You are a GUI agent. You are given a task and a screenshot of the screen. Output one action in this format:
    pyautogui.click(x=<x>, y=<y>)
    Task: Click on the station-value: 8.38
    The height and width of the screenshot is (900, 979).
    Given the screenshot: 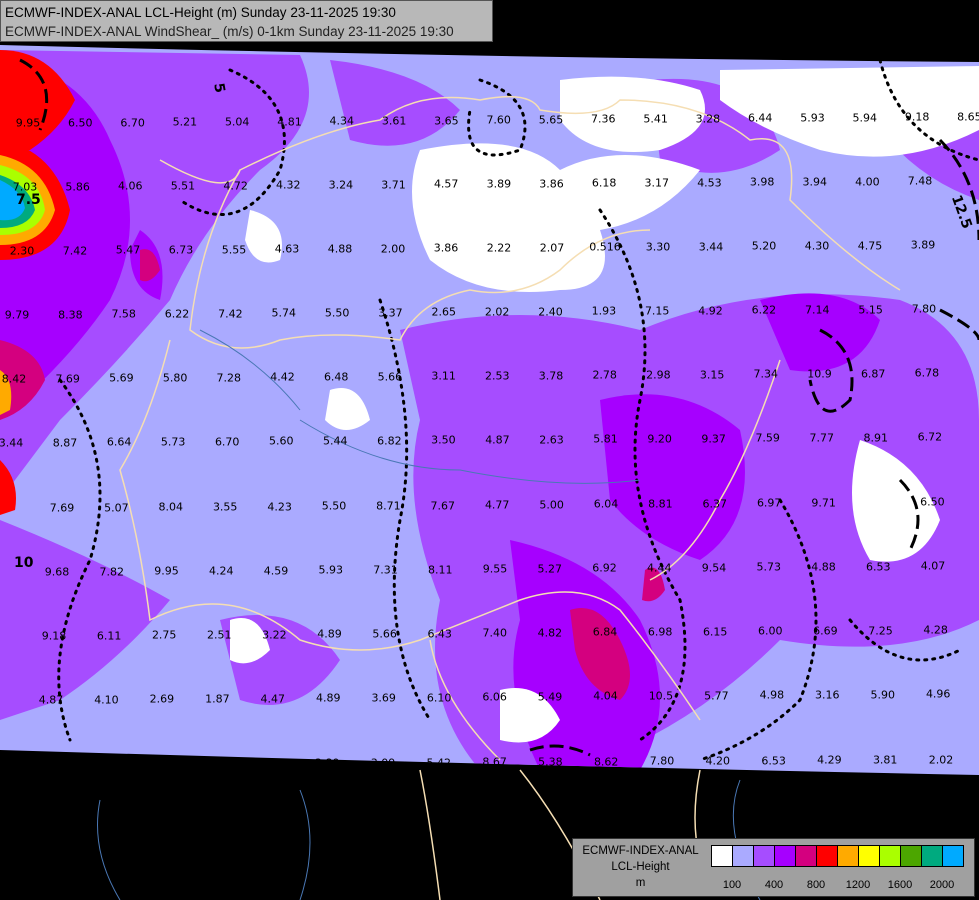 What is the action you would take?
    pyautogui.click(x=70, y=315)
    